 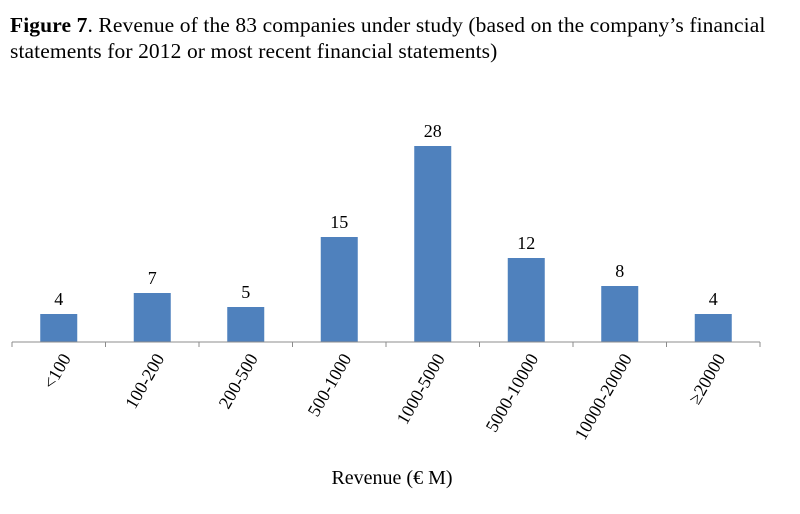 What do you see at coordinates (57, 371) in the screenshot?
I see `x-tick-label: <100` at bounding box center [57, 371].